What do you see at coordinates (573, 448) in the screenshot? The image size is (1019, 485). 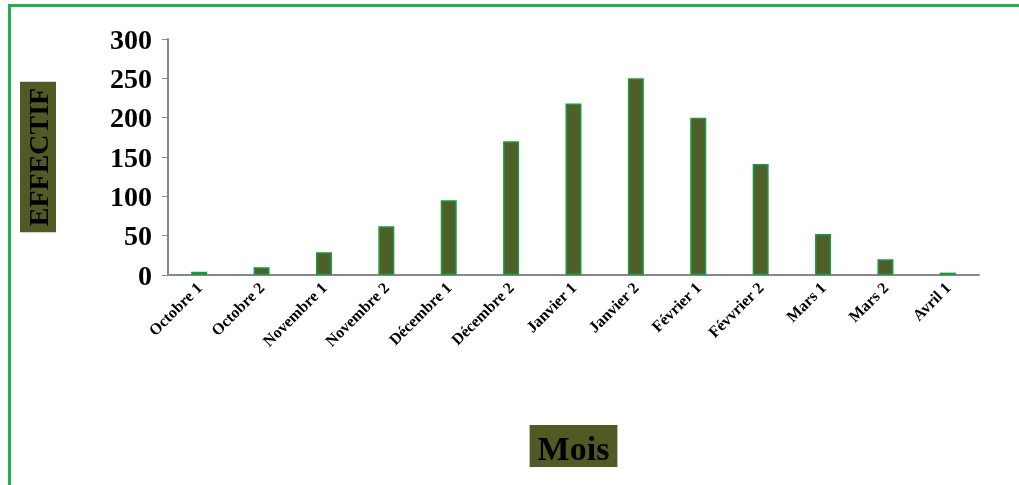 I see `x-axis-title: Mois` at bounding box center [573, 448].